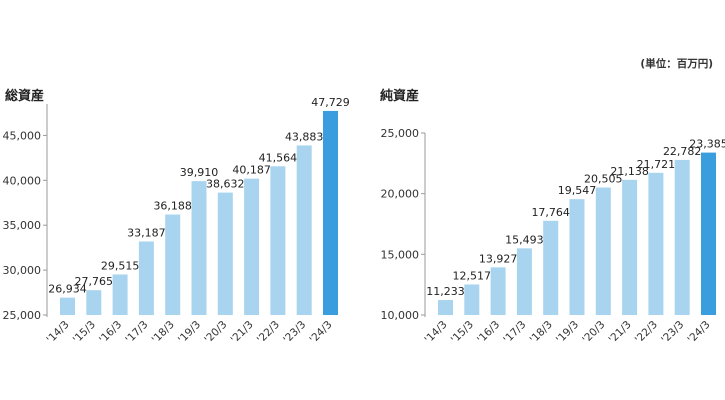 This screenshot has height=400, width=725. Describe the element at coordinates (400, 315) in the screenshot. I see `y-tick-label: 10,000` at that location.